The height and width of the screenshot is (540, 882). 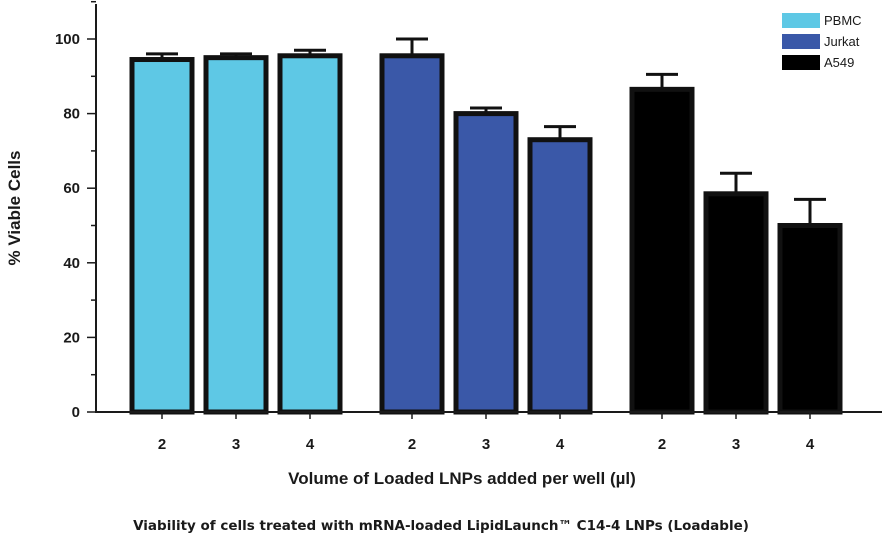 What do you see at coordinates (801, 20) in the screenshot?
I see `legend-swatch-pbmc` at bounding box center [801, 20].